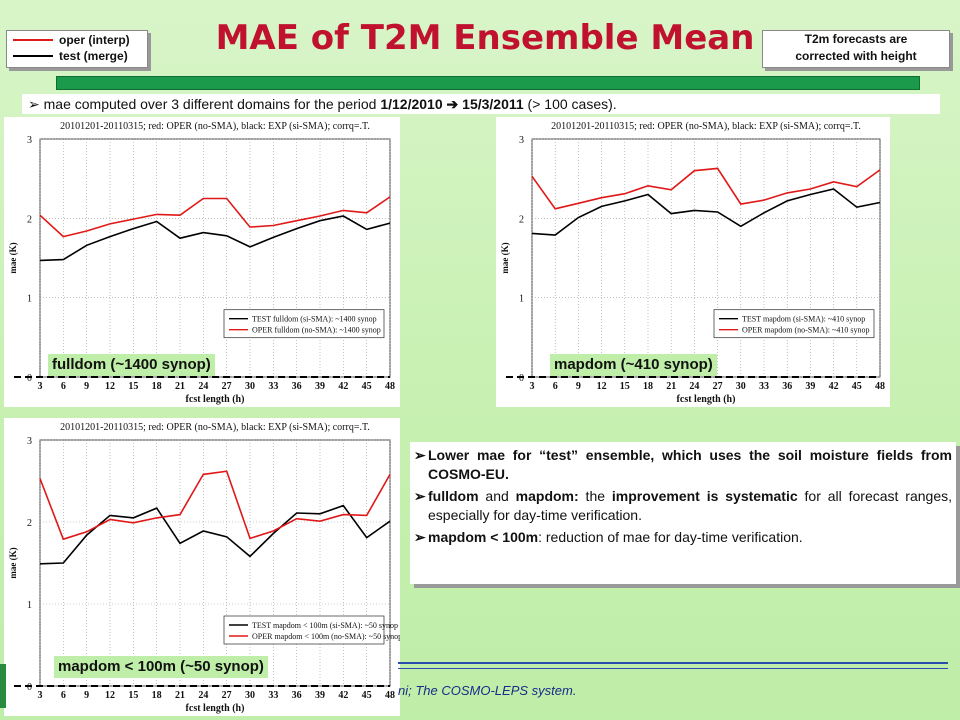 The image size is (960, 720). What do you see at coordinates (93, 56) in the screenshot?
I see `legend-label-test: test (merge)` at bounding box center [93, 56].